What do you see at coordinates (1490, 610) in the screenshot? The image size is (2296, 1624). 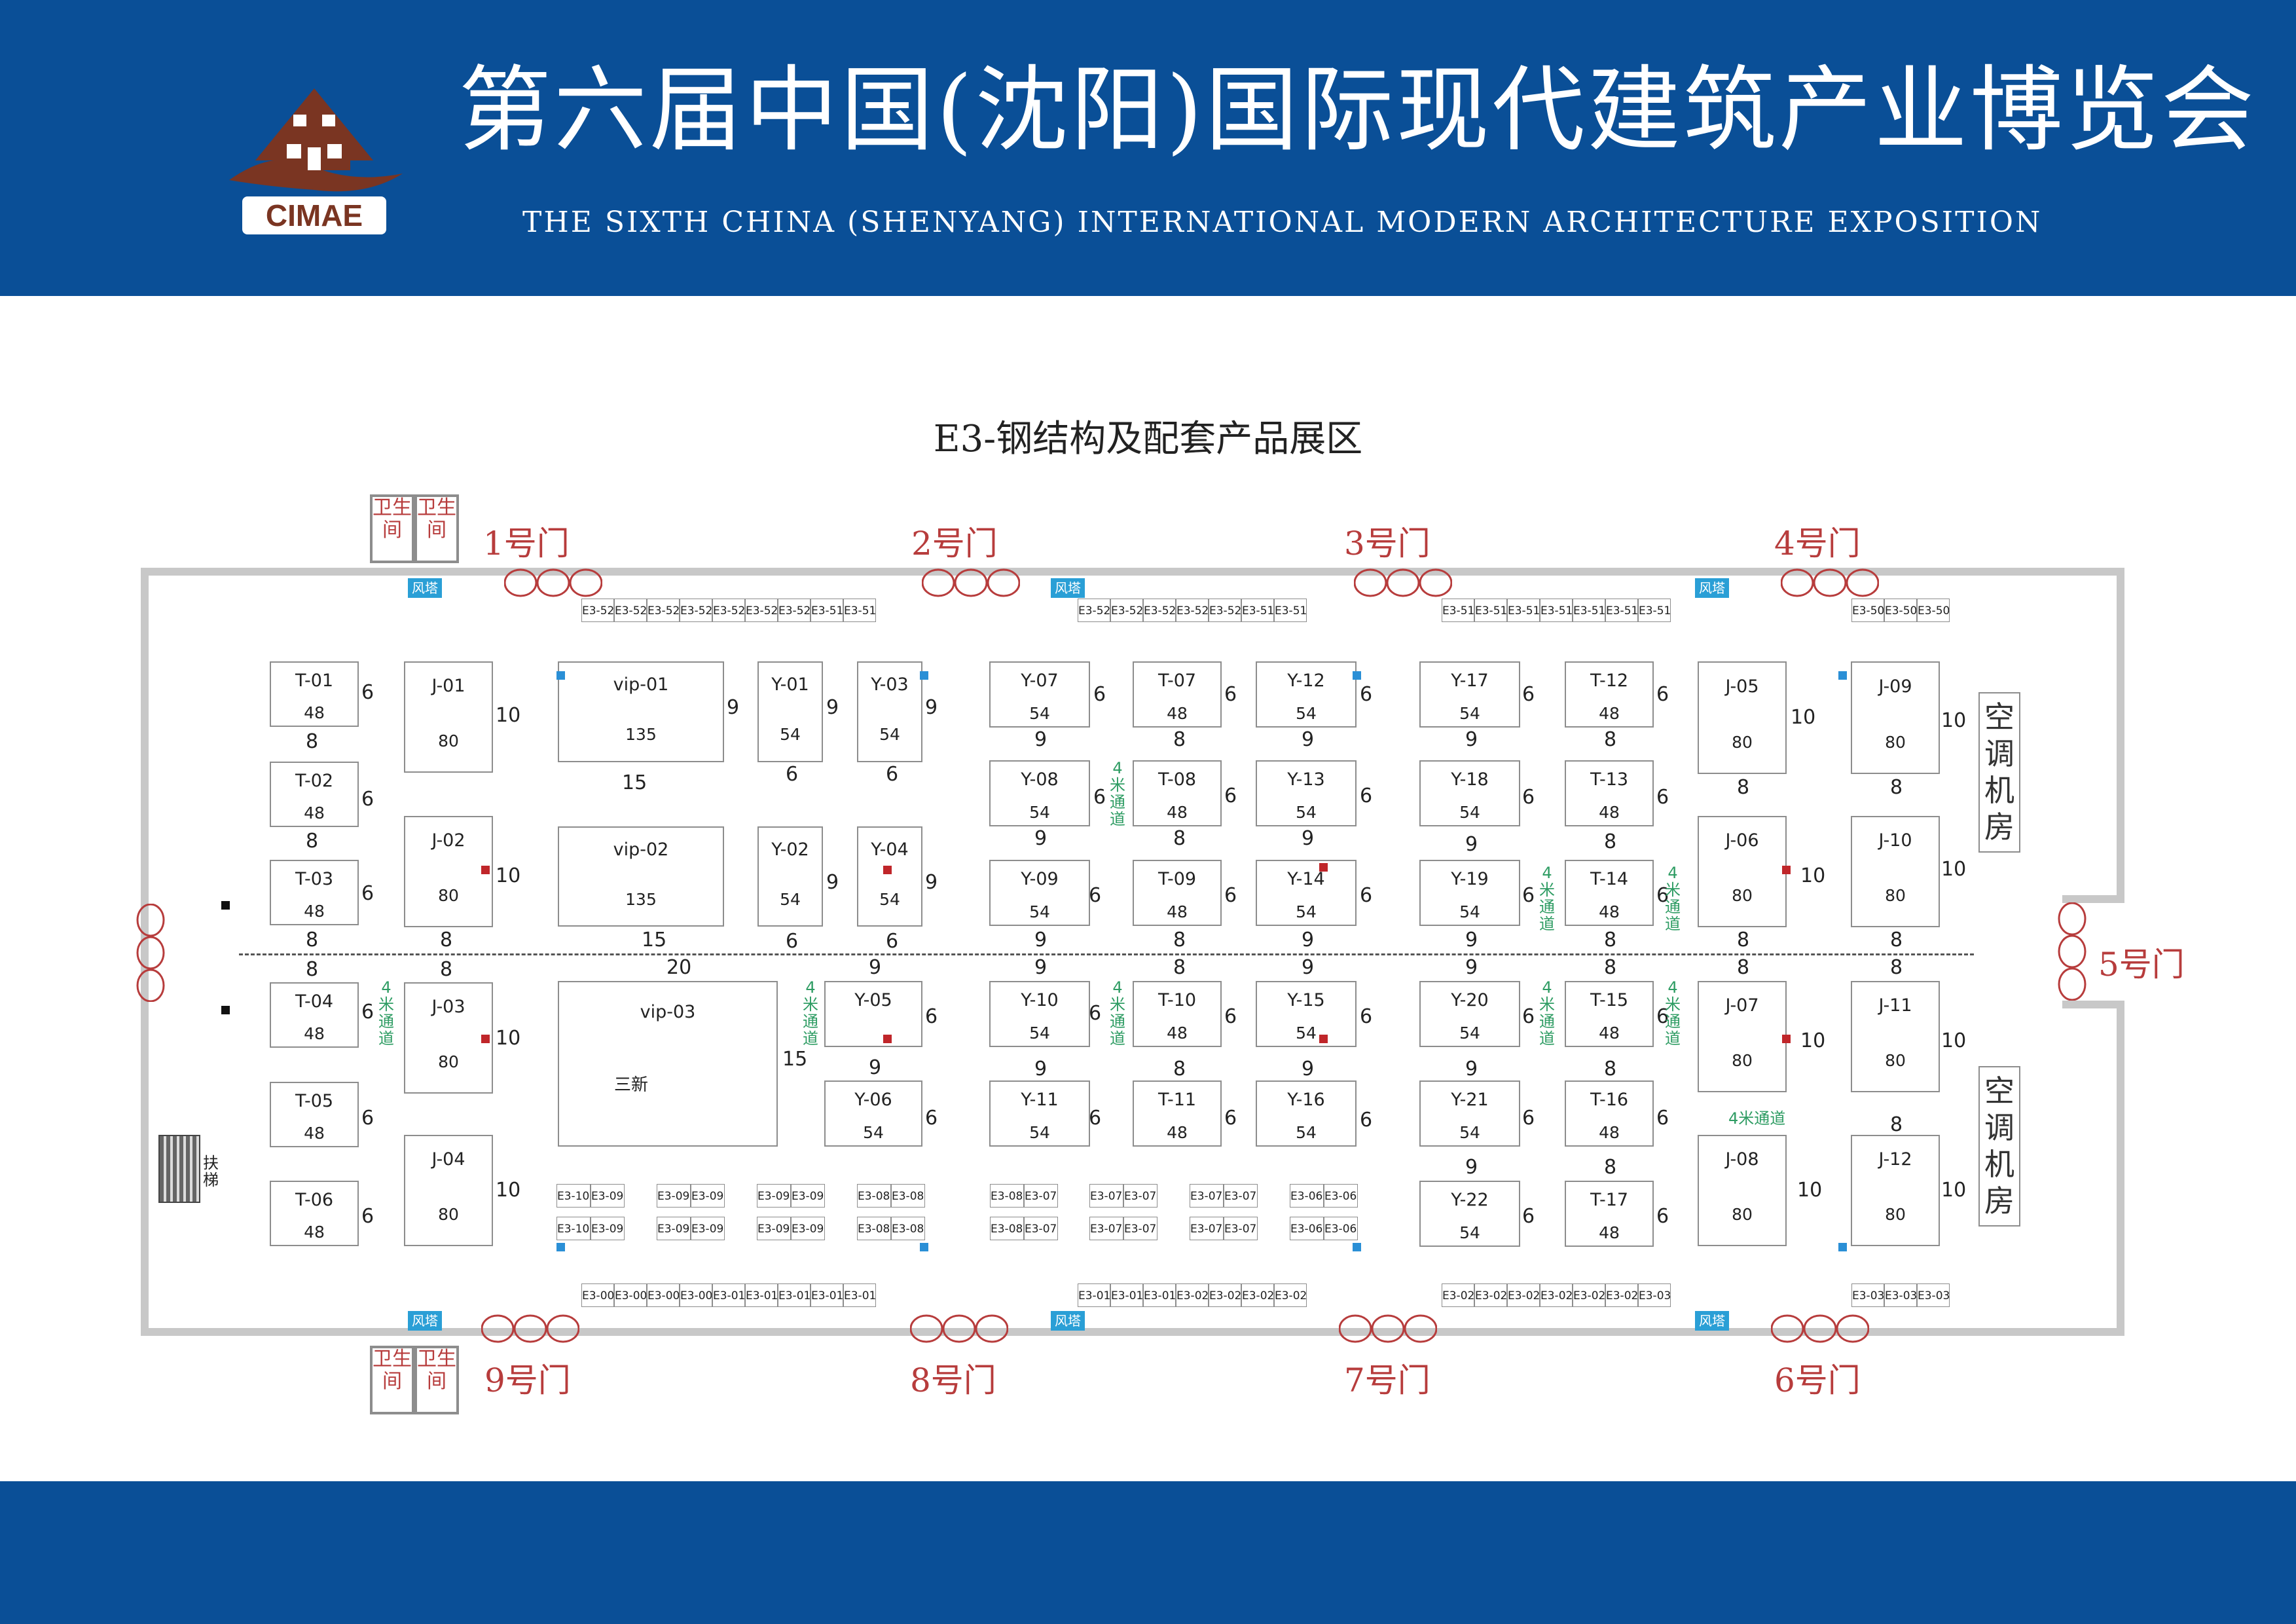 I see `small-booth: E3-516` at bounding box center [1490, 610].